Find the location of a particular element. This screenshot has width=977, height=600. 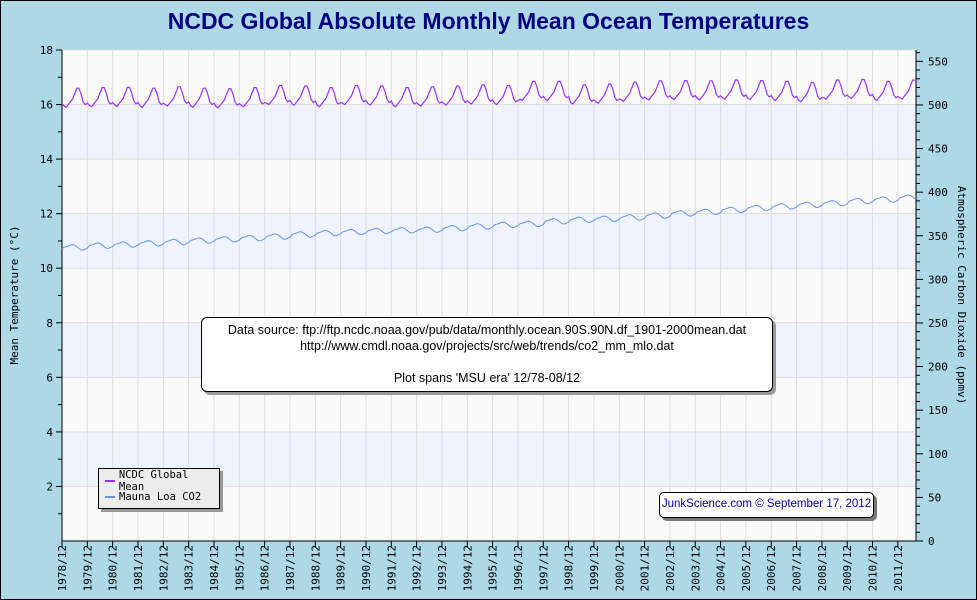

right-tick-label: 150 is located at coordinates (938, 410).